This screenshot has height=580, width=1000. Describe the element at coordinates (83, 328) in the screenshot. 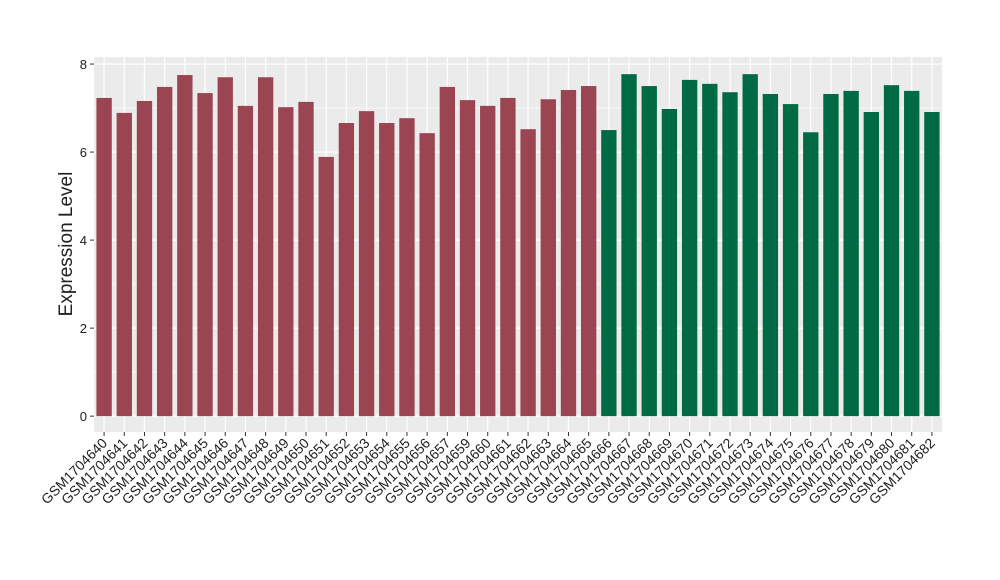

I see `y-tick-label: 2` at that location.